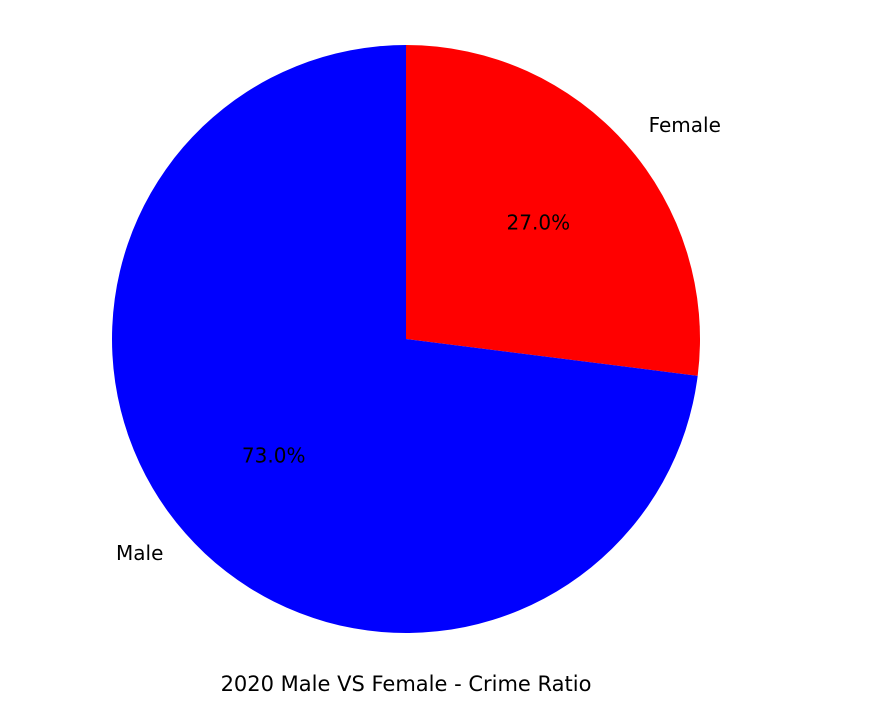 The width and height of the screenshot is (870, 712). Describe the element at coordinates (406, 684) in the screenshot. I see `chart-title: 2020 Male VS Female - Crime Ratio` at that location.